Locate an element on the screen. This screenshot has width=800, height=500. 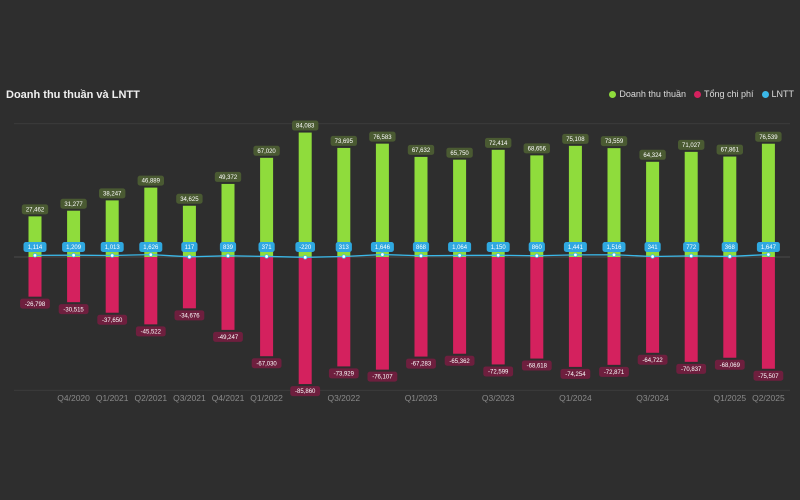
data-label-cost: -30,515 is located at coordinates (73, 309).